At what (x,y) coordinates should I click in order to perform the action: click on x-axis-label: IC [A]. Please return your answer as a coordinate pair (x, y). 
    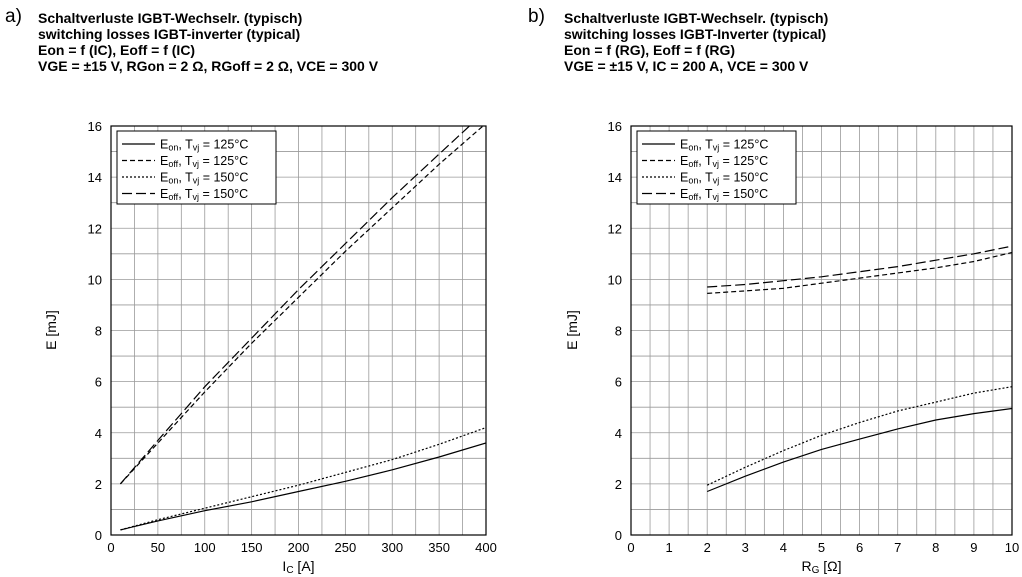
    Looking at the image, I should click on (298, 567).